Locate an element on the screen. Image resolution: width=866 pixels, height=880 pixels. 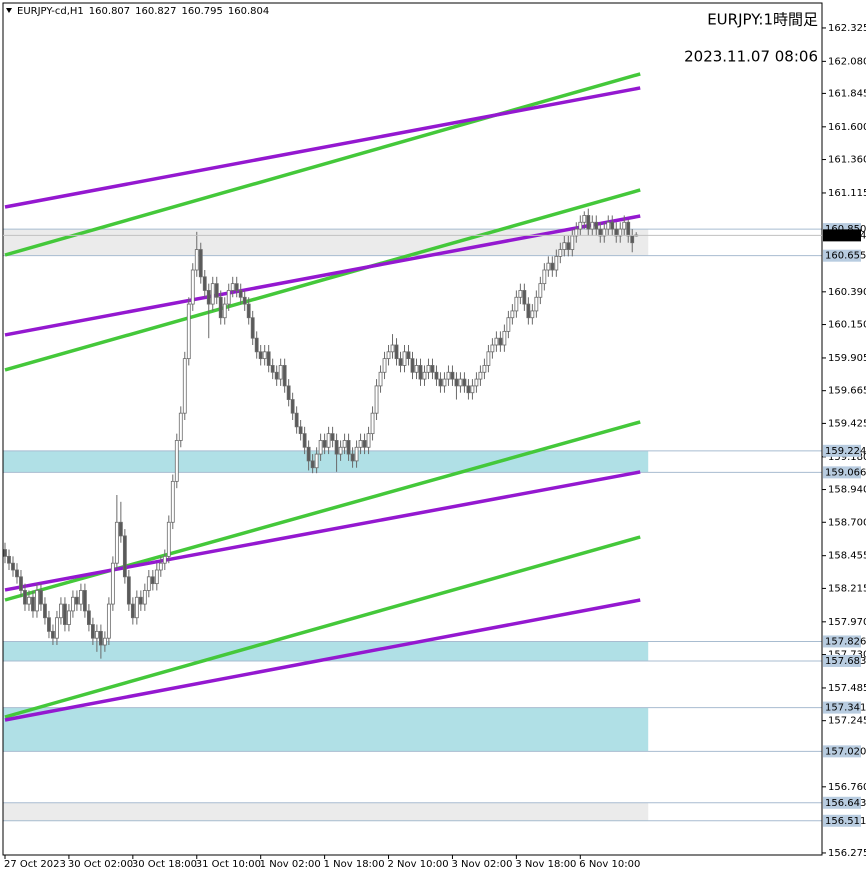
x-tick-label: 1 Nov 02:00 is located at coordinates (290, 864).